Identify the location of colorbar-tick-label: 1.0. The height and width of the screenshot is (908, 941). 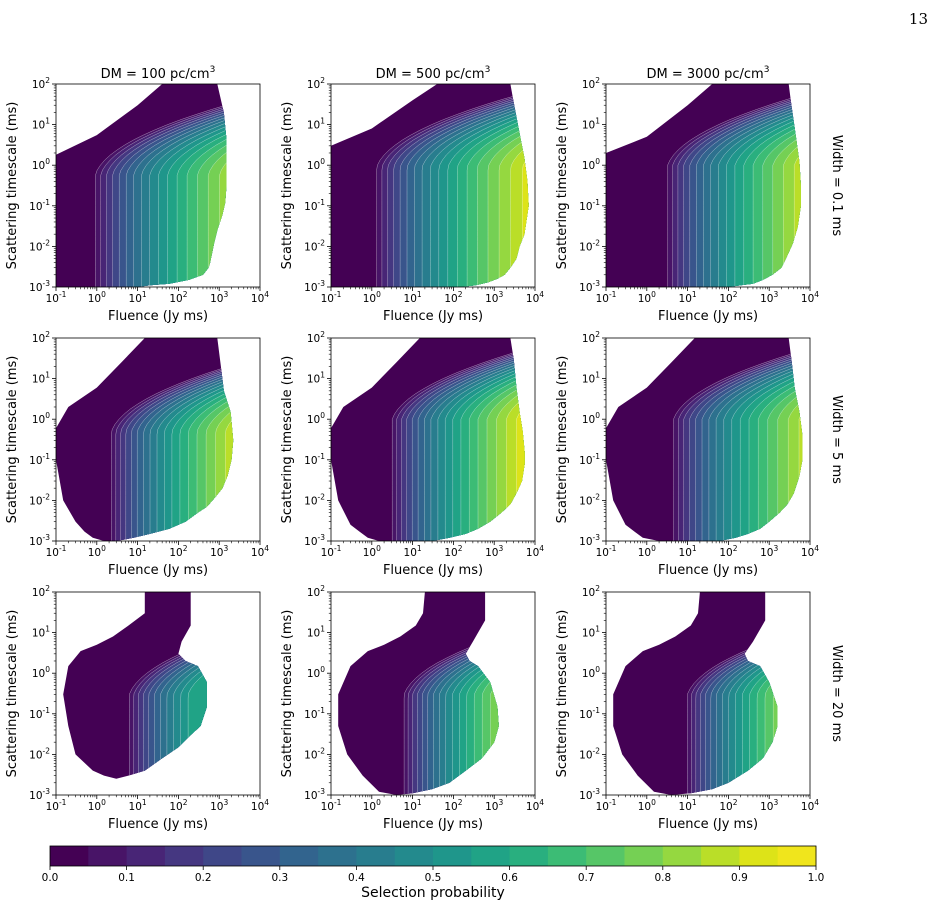
(816, 878).